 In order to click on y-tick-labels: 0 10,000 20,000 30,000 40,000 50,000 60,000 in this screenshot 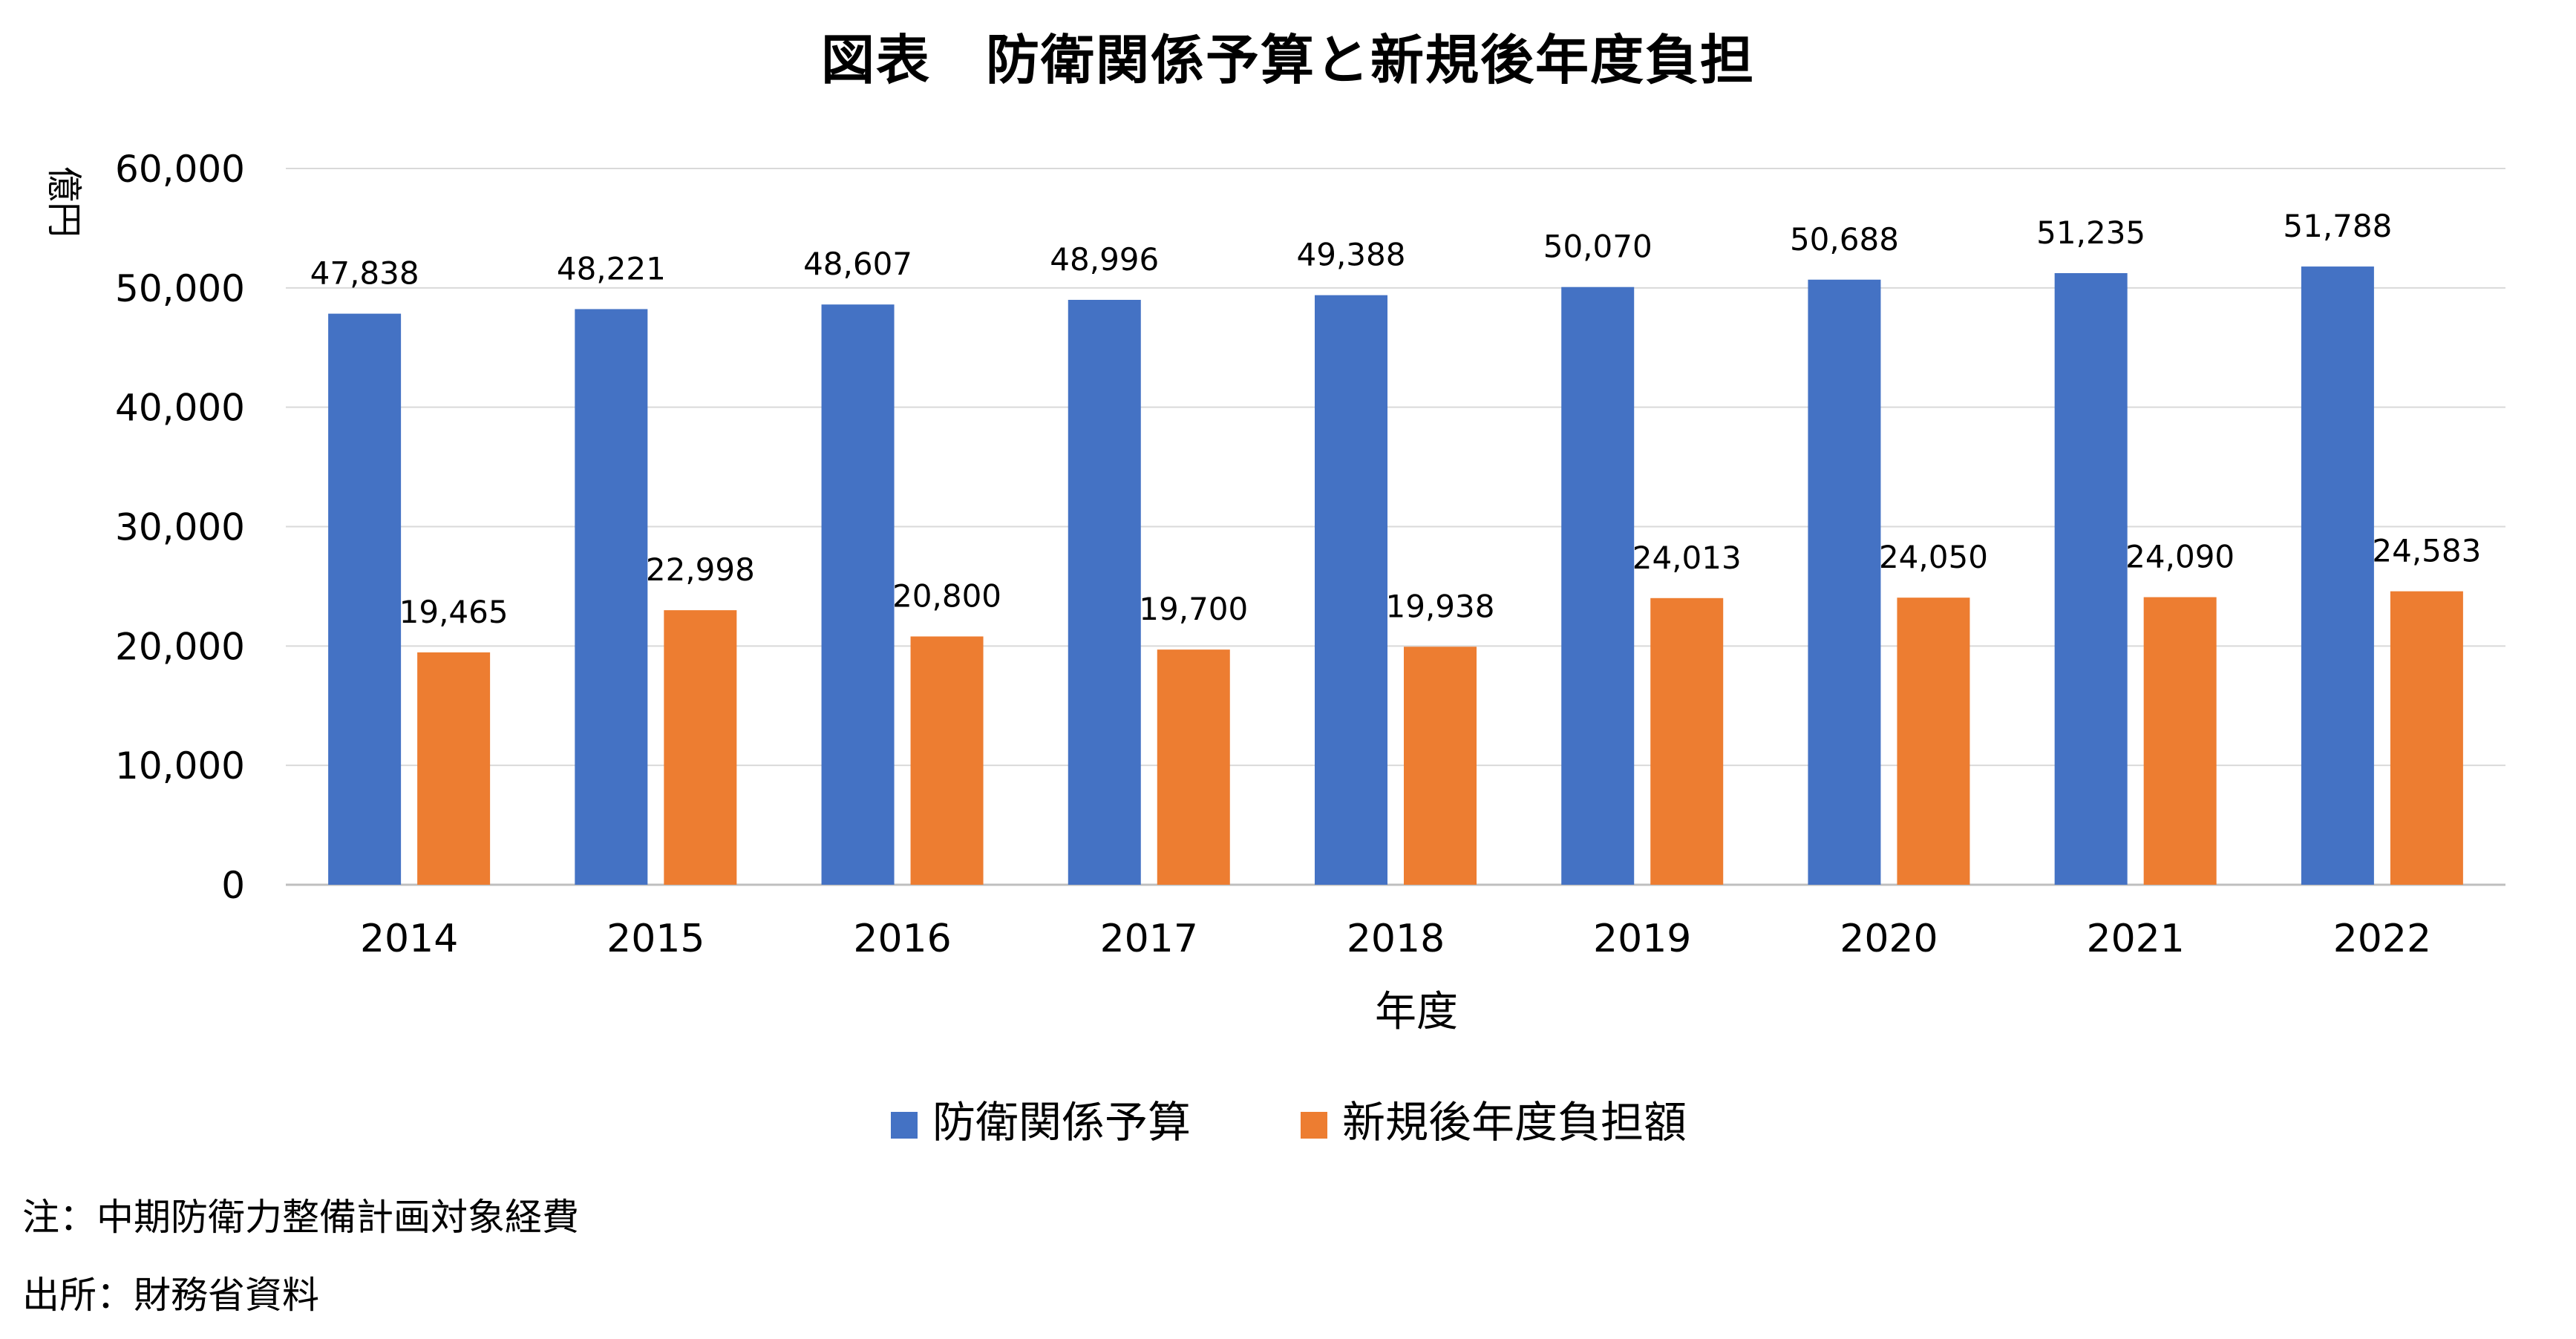, I will do `click(180, 527)`.